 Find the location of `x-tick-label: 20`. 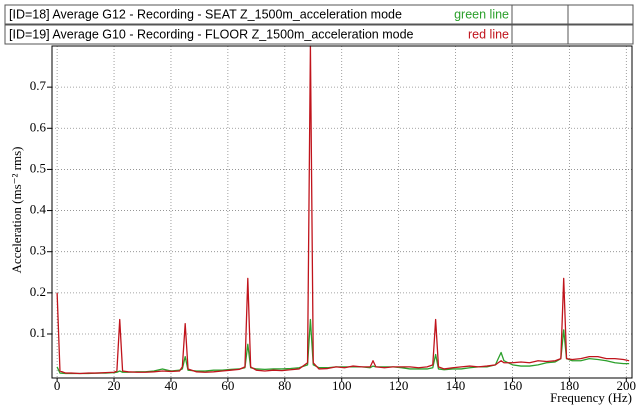

x-tick-label: 20 is located at coordinates (114, 385).